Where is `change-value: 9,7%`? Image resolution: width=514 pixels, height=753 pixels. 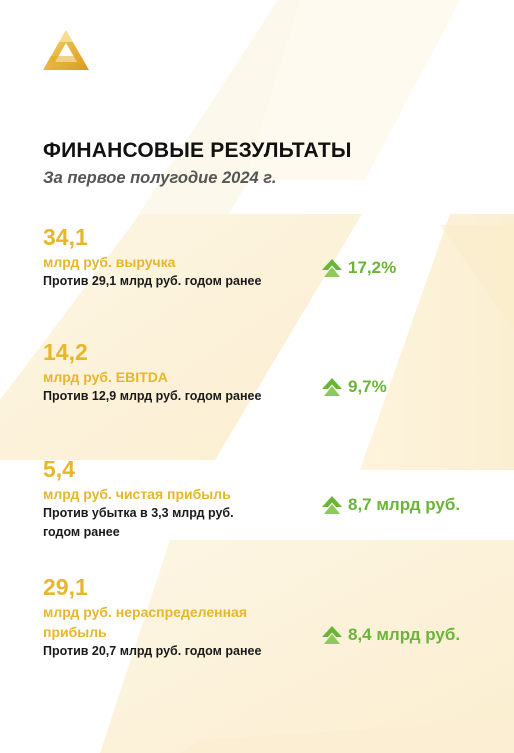
change-value: 9,7% is located at coordinates (367, 386).